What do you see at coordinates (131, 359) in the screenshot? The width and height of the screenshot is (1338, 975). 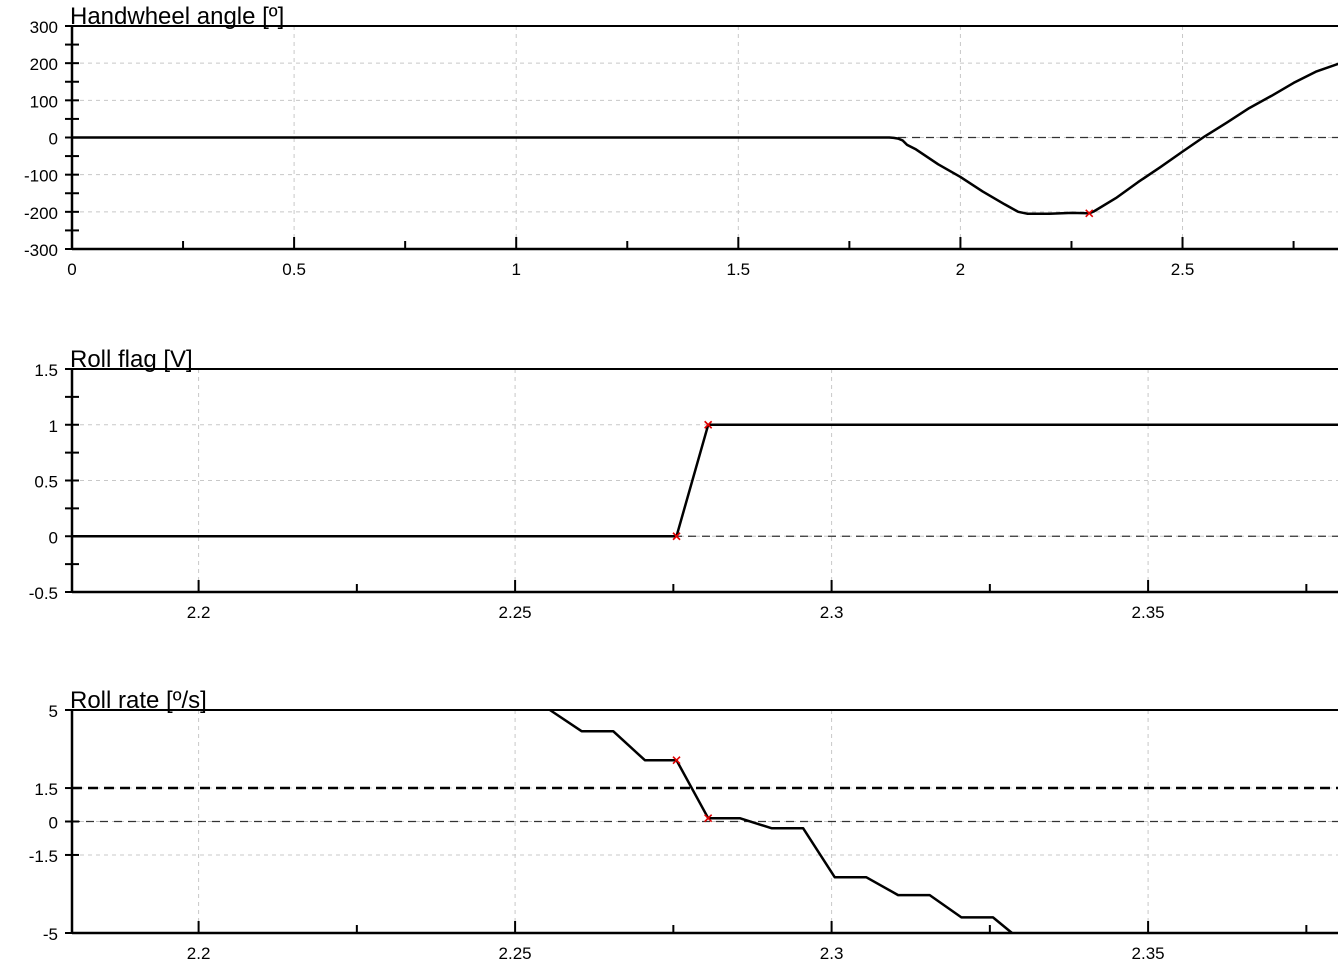 I see `chart-title: Roll flag [V]` at bounding box center [131, 359].